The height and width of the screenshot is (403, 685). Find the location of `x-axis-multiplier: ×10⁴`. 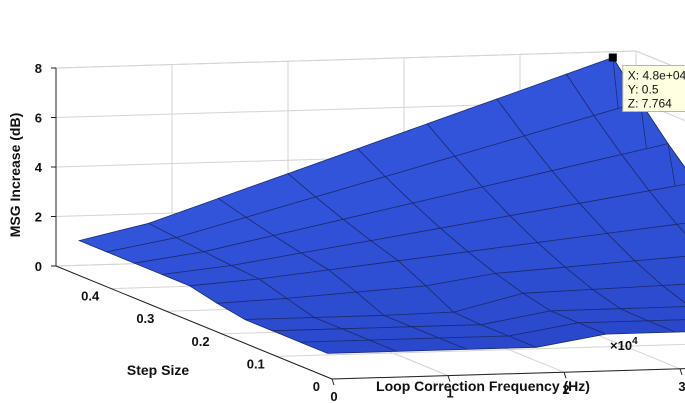

x-axis-multiplier: ×10⁴ is located at coordinates (624, 344).